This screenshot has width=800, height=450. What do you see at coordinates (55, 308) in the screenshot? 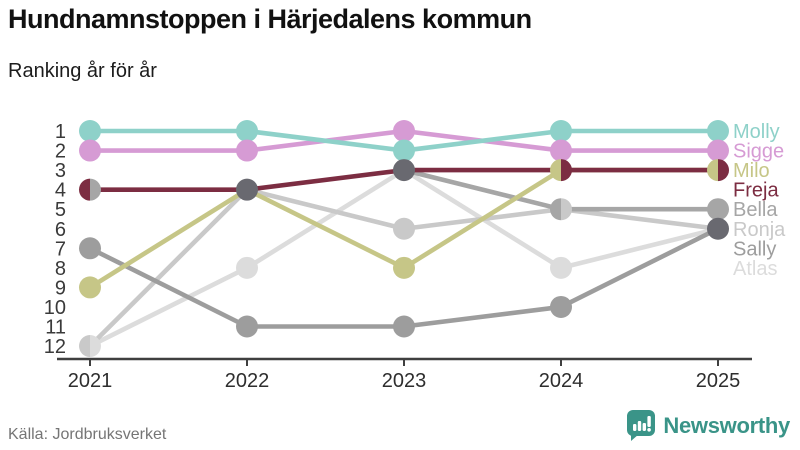
I see `y-tick-label: 10` at bounding box center [55, 308].